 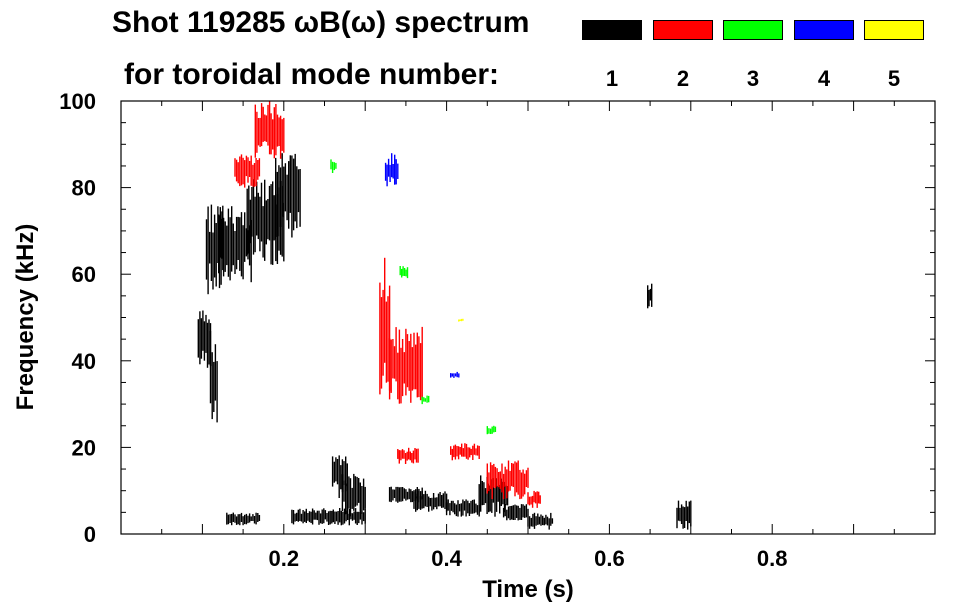 I want to click on y-axis-title: Frequency (kHz), so click(x=25, y=317).